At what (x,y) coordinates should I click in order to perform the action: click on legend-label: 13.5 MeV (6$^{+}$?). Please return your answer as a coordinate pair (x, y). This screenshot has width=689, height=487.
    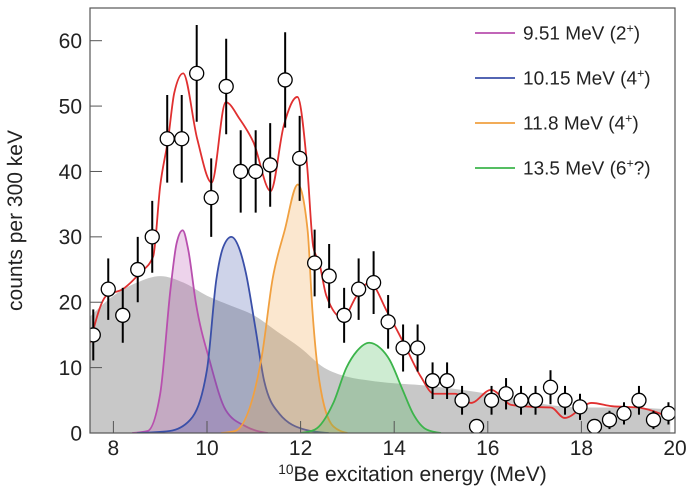
    Looking at the image, I should click on (587, 168).